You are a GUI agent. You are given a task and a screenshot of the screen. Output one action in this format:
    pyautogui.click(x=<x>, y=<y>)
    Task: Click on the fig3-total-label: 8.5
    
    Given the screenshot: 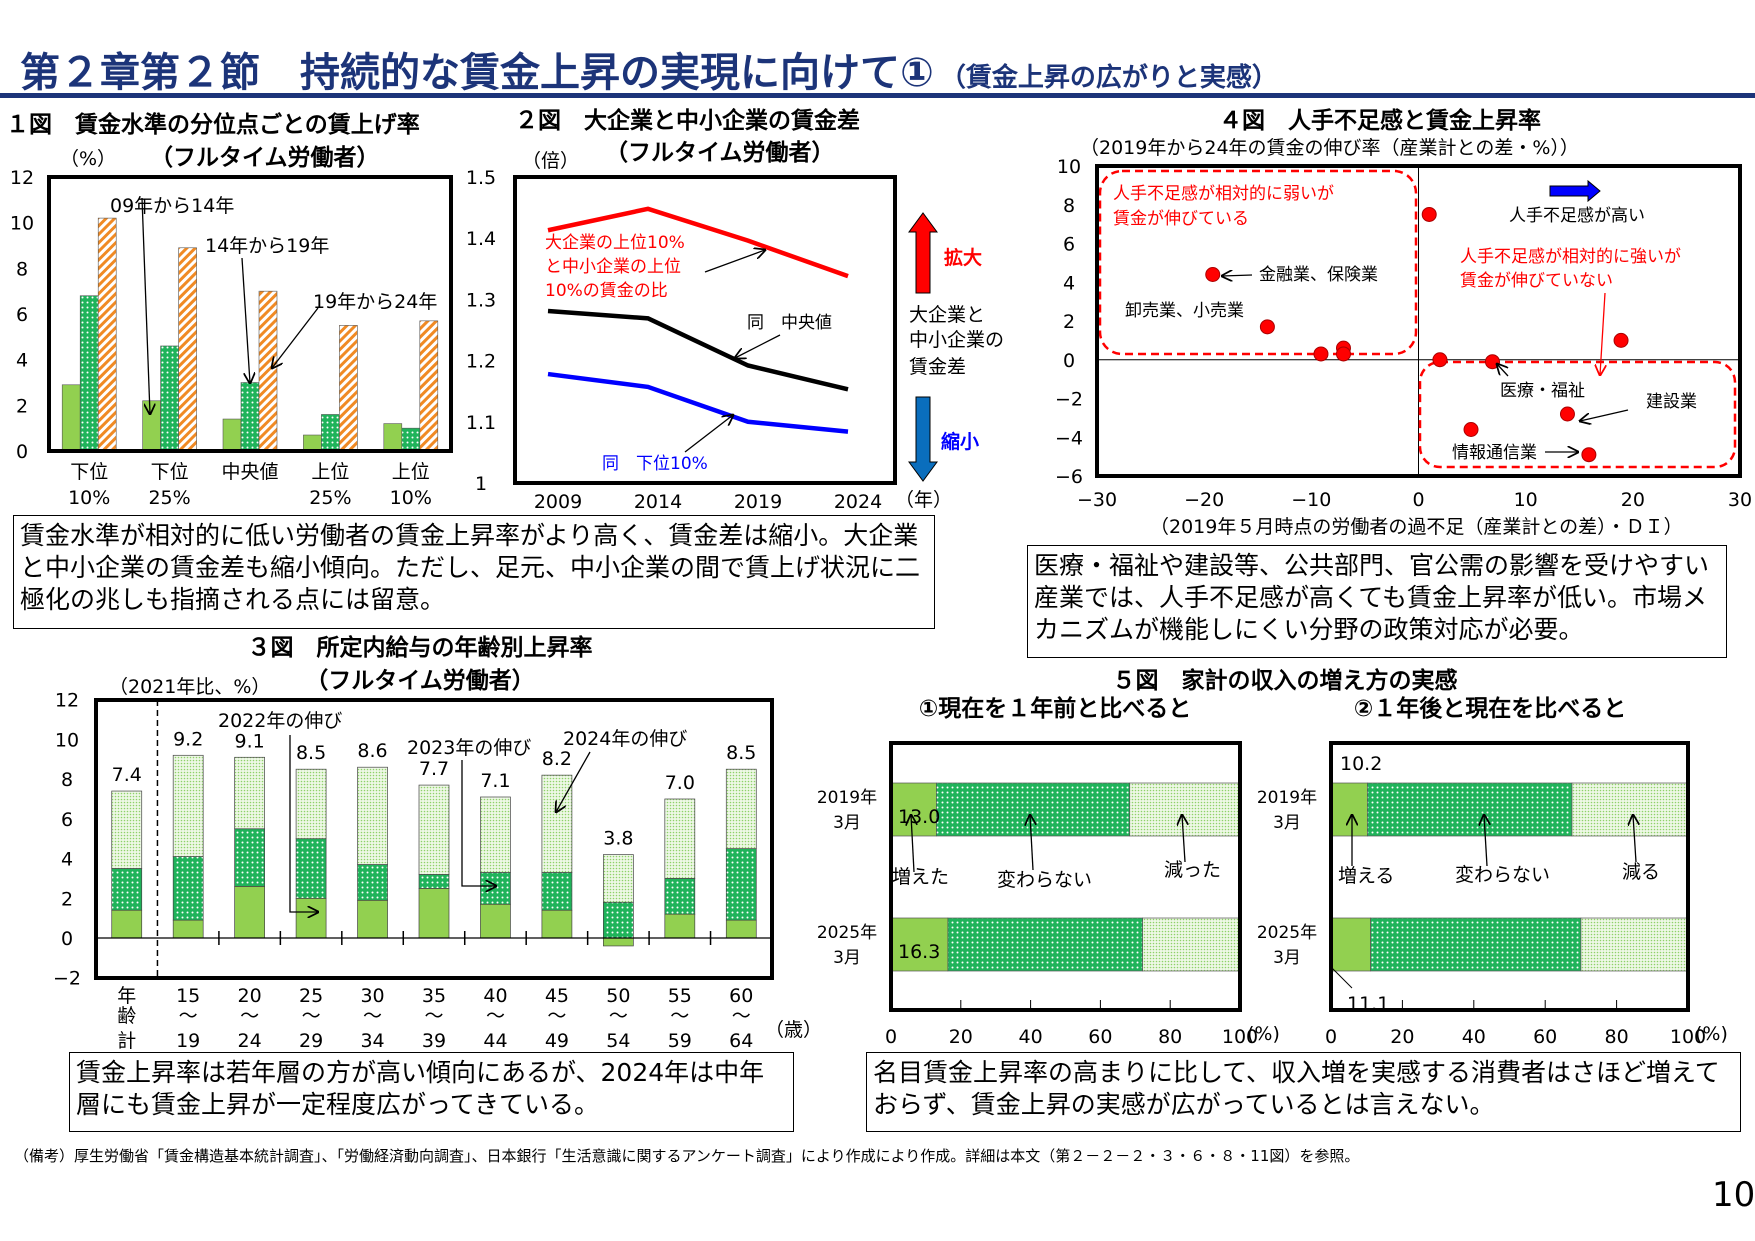 What is the action you would take?
    pyautogui.click(x=311, y=753)
    